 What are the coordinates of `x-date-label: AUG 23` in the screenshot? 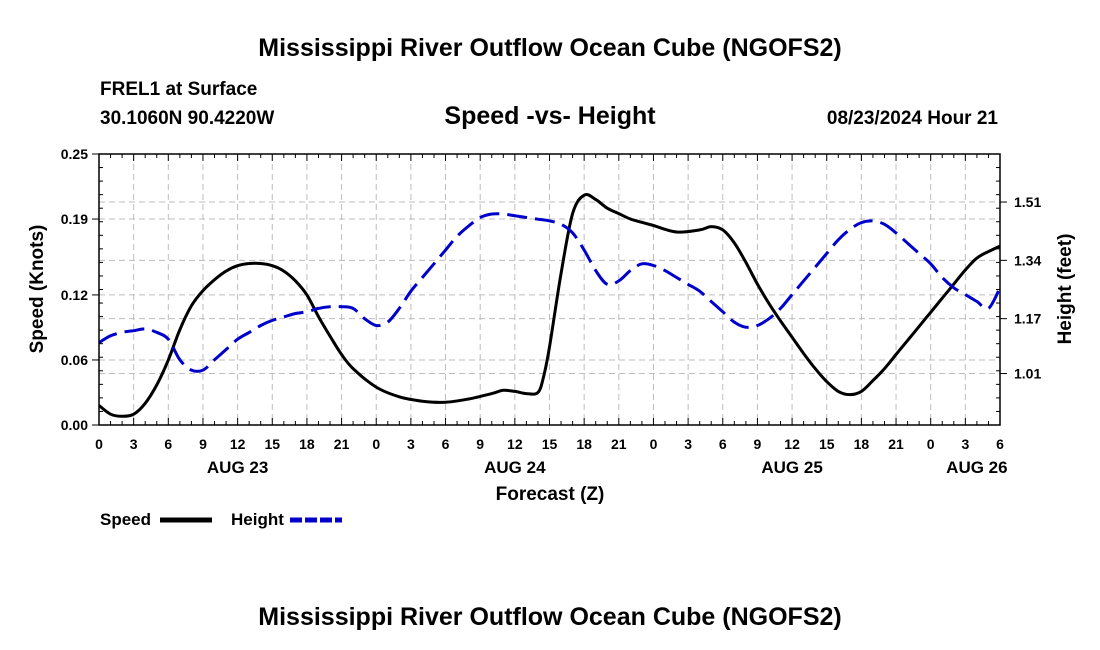 It's located at (237, 467).